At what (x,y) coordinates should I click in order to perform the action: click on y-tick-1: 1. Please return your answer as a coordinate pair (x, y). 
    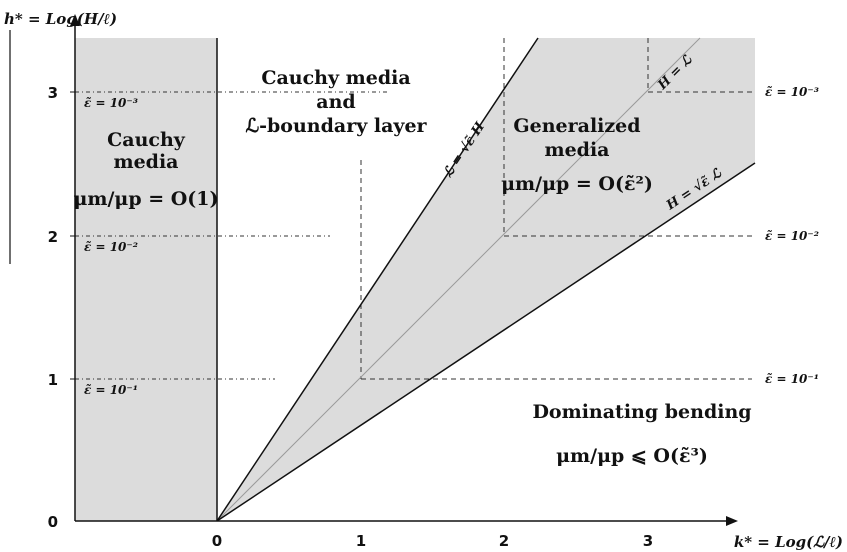
    Looking at the image, I should click on (53, 380).